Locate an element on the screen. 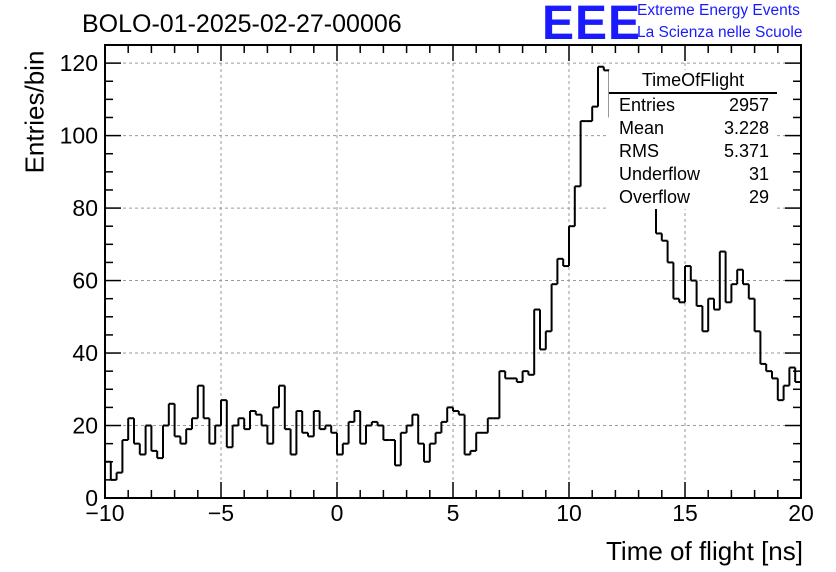  logo-subtitle-line2: La Scienza nelle Scuole is located at coordinates (720, 32).